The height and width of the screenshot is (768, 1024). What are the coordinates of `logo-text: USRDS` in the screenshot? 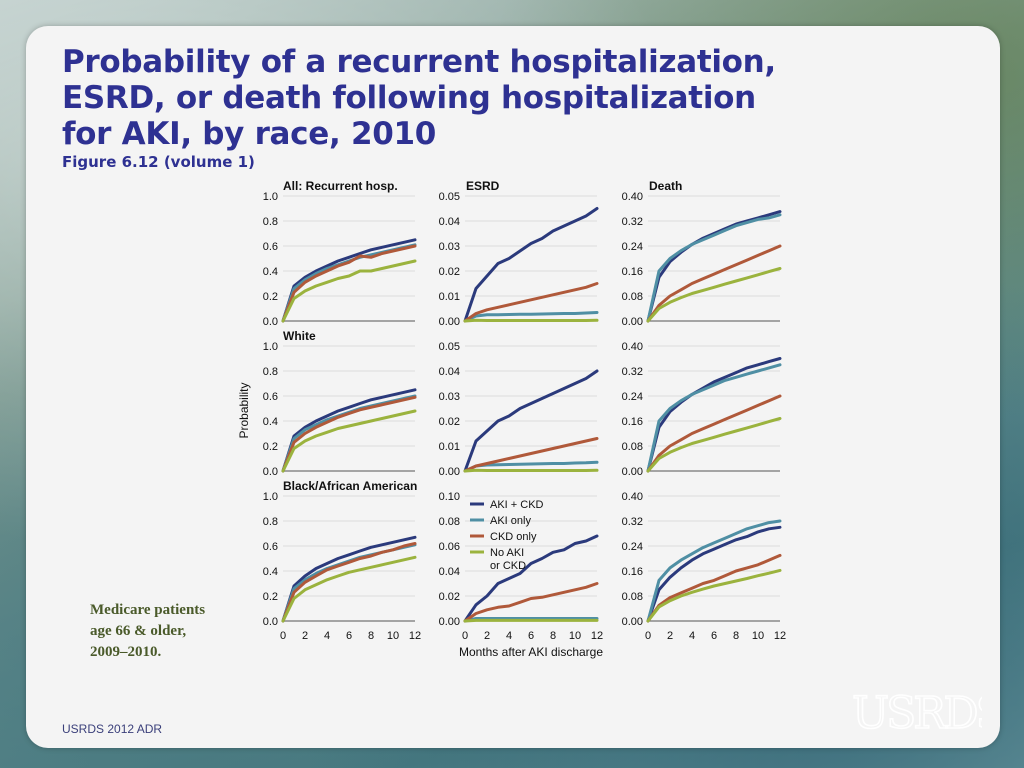 It's located at (917, 713).